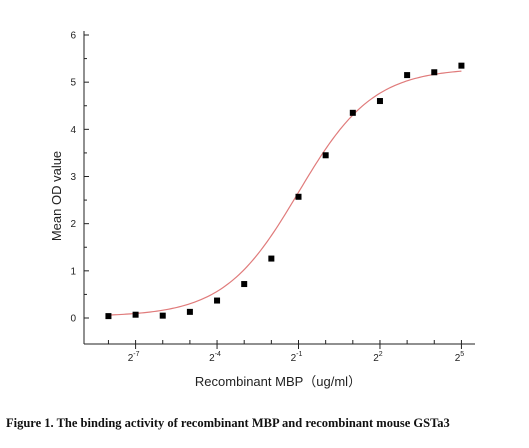  What do you see at coordinates (134, 357) in the screenshot?
I see `x-tick-label: 2-7` at bounding box center [134, 357].